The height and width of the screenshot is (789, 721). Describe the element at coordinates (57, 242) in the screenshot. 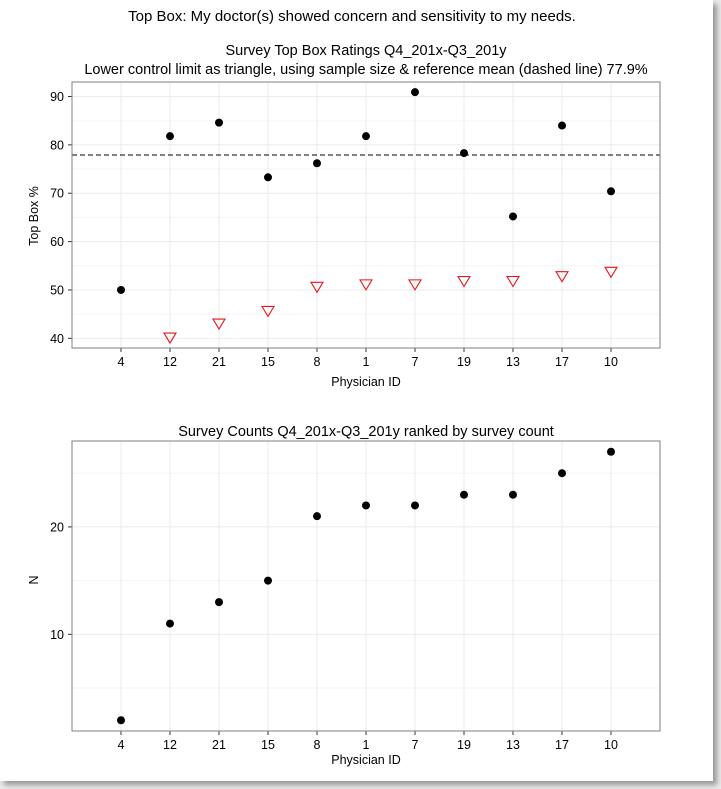

I see `y-tick-label: 60` at that location.